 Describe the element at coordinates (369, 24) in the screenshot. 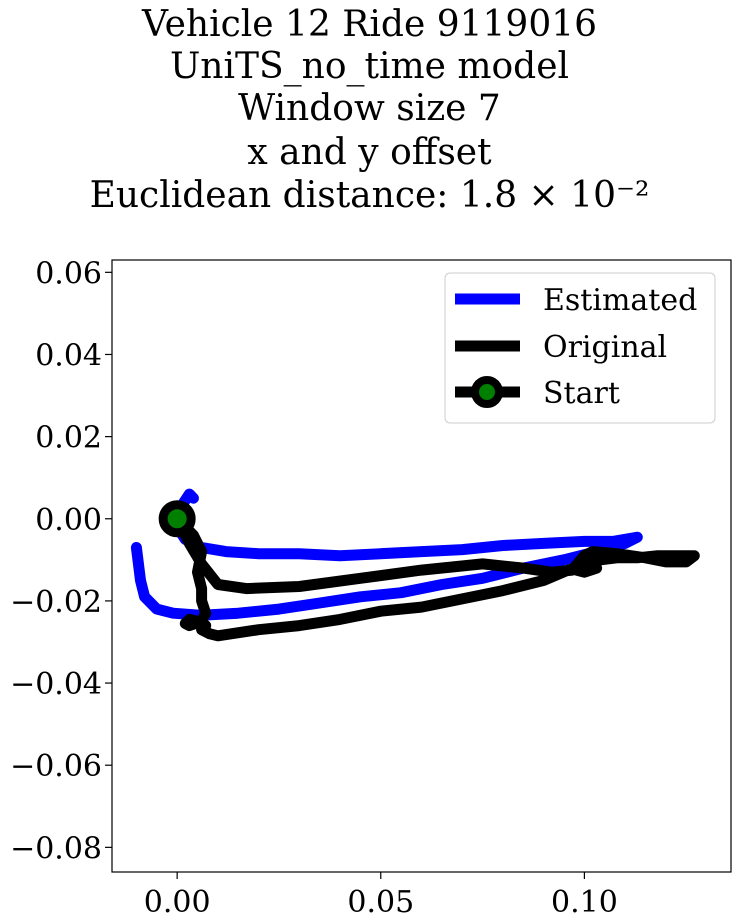

I see `title-line-vehicle: Vehicle 12 Ride 9119016` at that location.